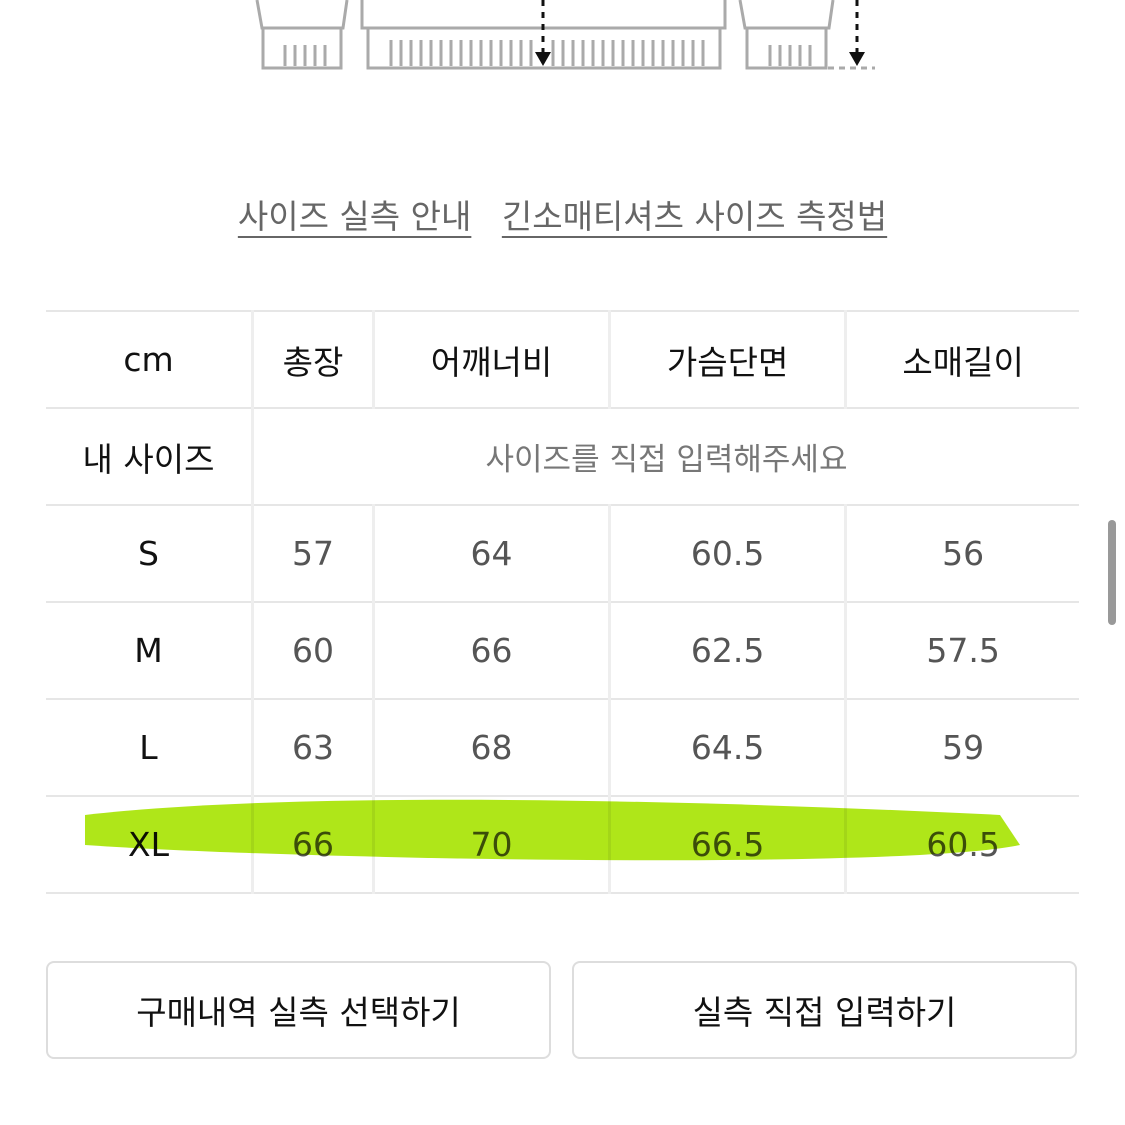 This screenshot has height=1125, width=1125. Describe the element at coordinates (149, 747) in the screenshot. I see `size-label: L` at that location.